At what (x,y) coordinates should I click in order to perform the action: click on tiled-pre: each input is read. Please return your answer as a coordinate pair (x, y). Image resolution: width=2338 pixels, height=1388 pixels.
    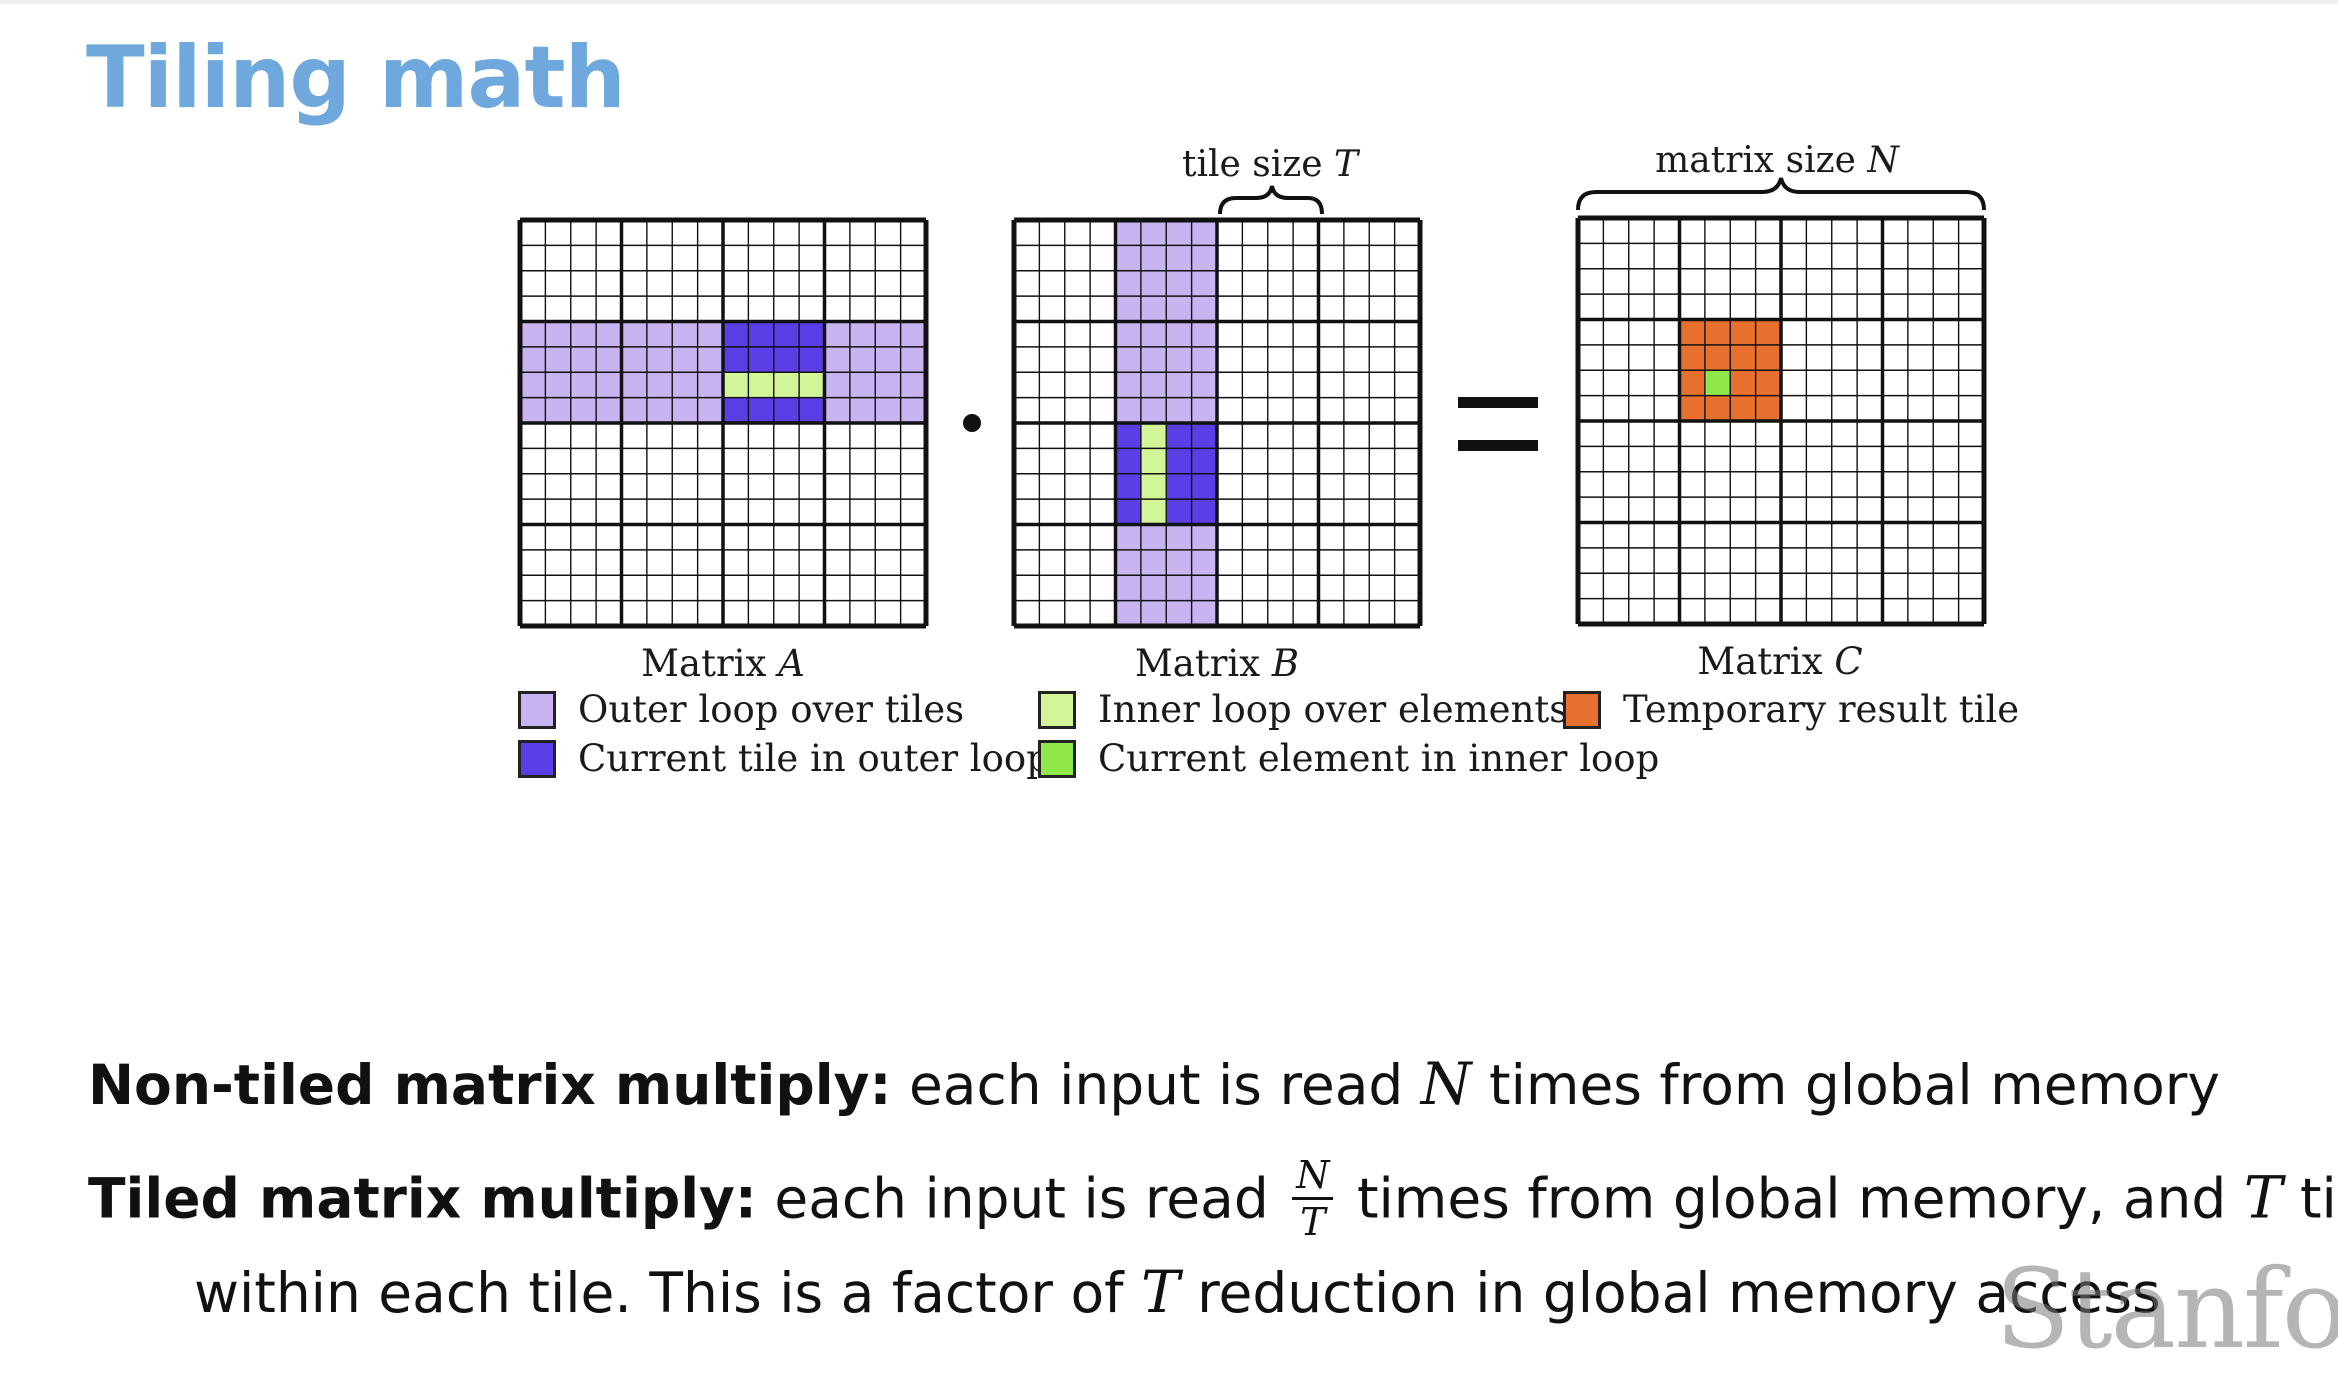
    Looking at the image, I should click on (1021, 1198).